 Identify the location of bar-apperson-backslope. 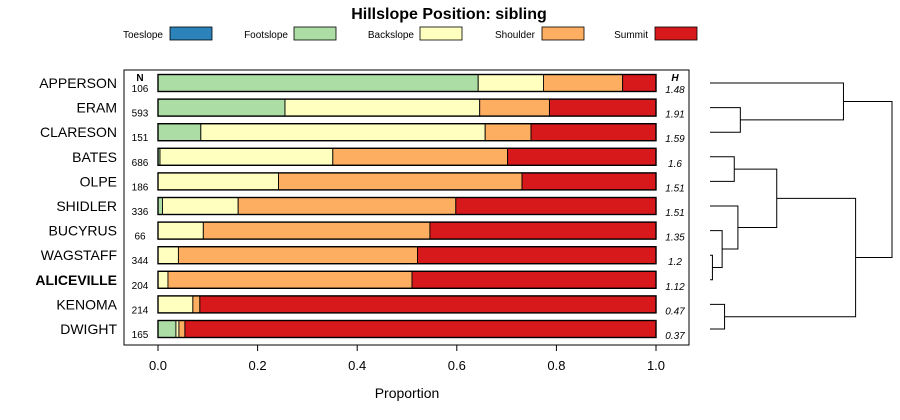
(510, 83).